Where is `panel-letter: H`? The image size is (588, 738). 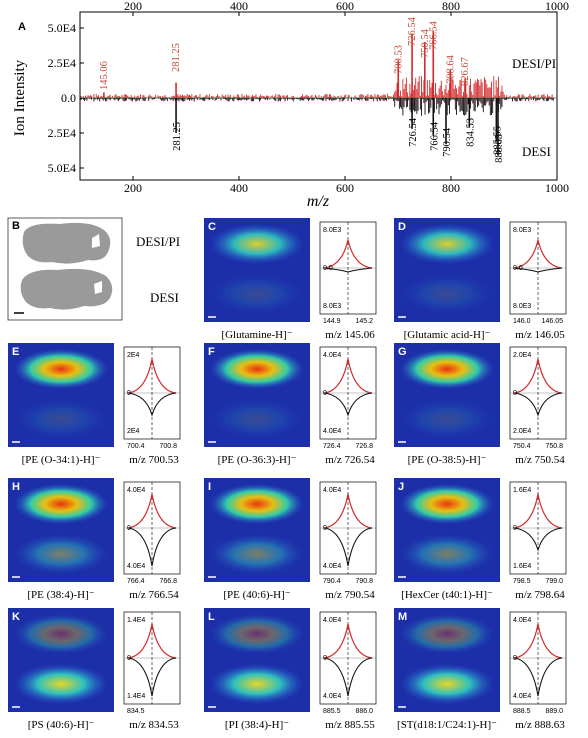
panel-letter: H is located at coordinates (16, 487).